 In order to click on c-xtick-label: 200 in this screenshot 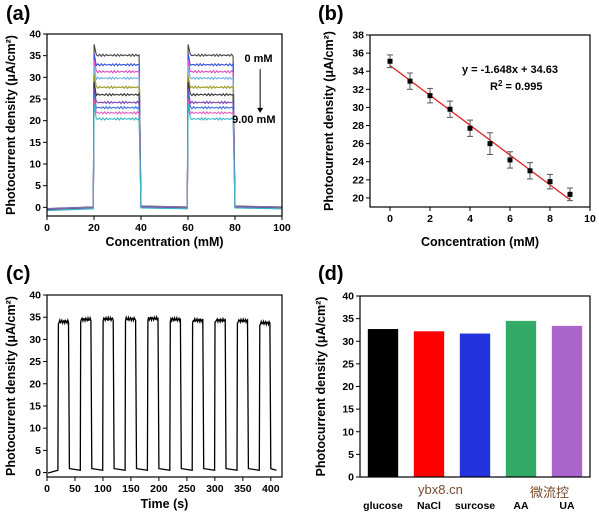, I will do `click(159, 489)`.